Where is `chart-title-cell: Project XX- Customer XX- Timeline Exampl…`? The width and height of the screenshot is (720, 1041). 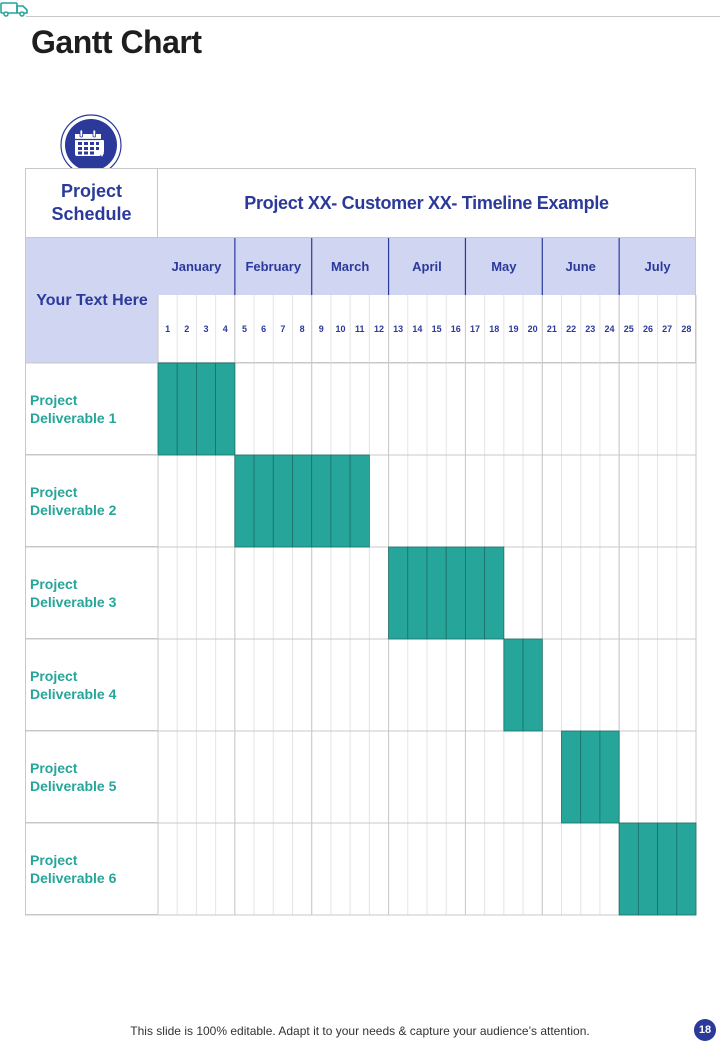
chart-title-cell: Project XX- Customer XX- Timeline Exampl… is located at coordinates (427, 203).